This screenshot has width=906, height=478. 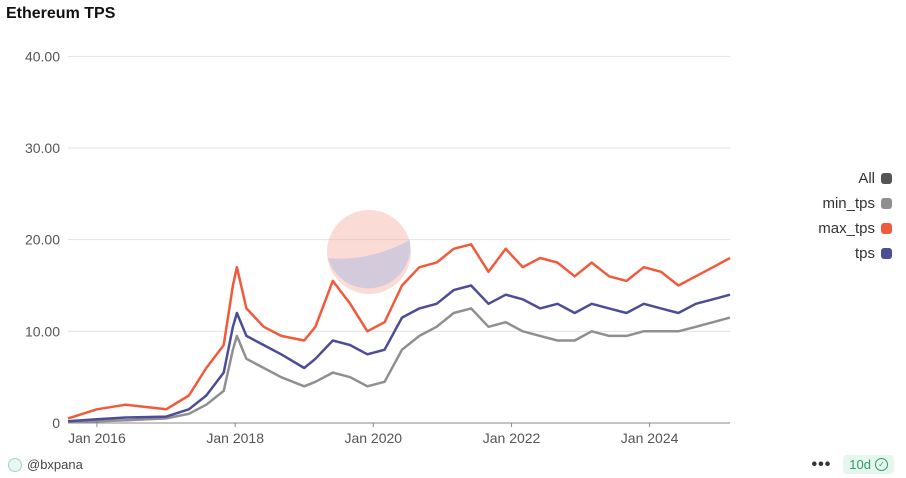 What do you see at coordinates (864, 253) in the screenshot?
I see `legend-label-tps: tps` at bounding box center [864, 253].